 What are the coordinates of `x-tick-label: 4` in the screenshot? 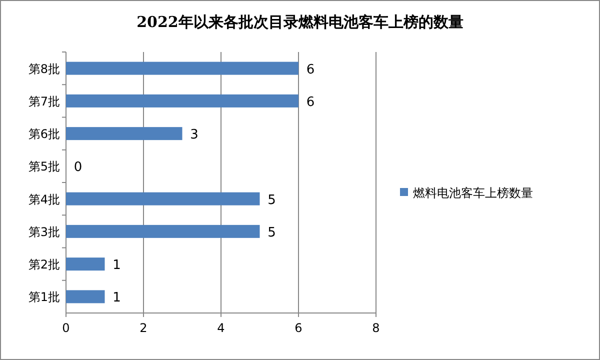 It's located at (221, 328).